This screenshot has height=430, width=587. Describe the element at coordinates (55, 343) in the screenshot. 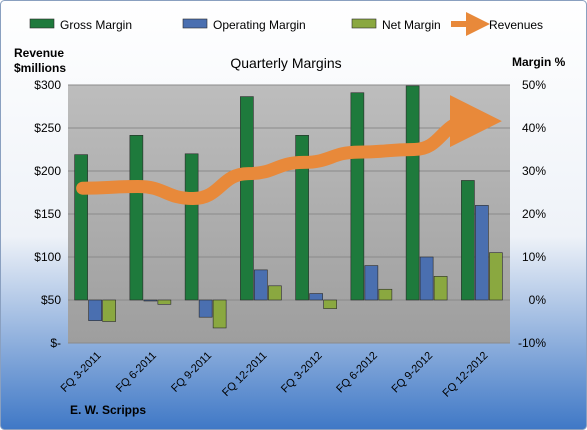

I see `left-tick-label: $-` at that location.